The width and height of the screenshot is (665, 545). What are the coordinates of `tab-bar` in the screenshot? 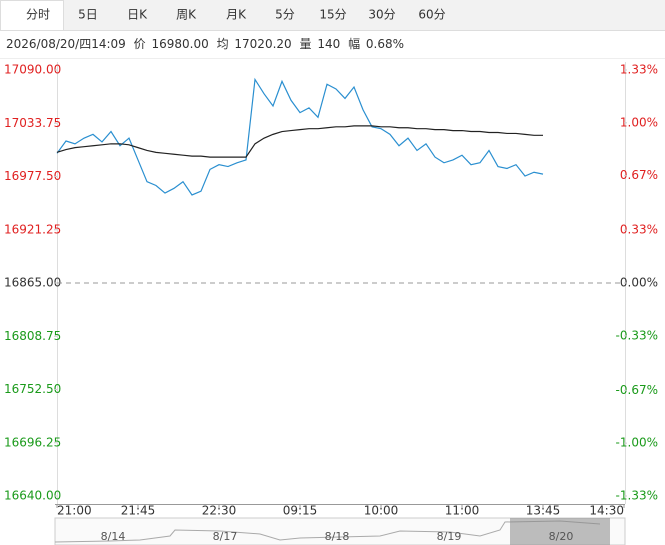 It's located at (332, 15).